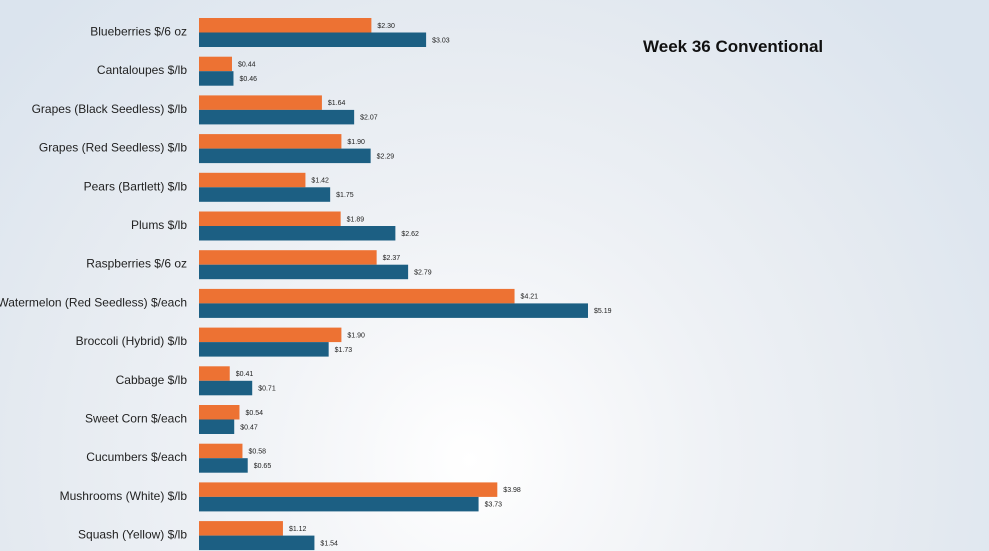  Describe the element at coordinates (142, 70) in the screenshot. I see `category-label: Cantaloupes $/lb` at that location.